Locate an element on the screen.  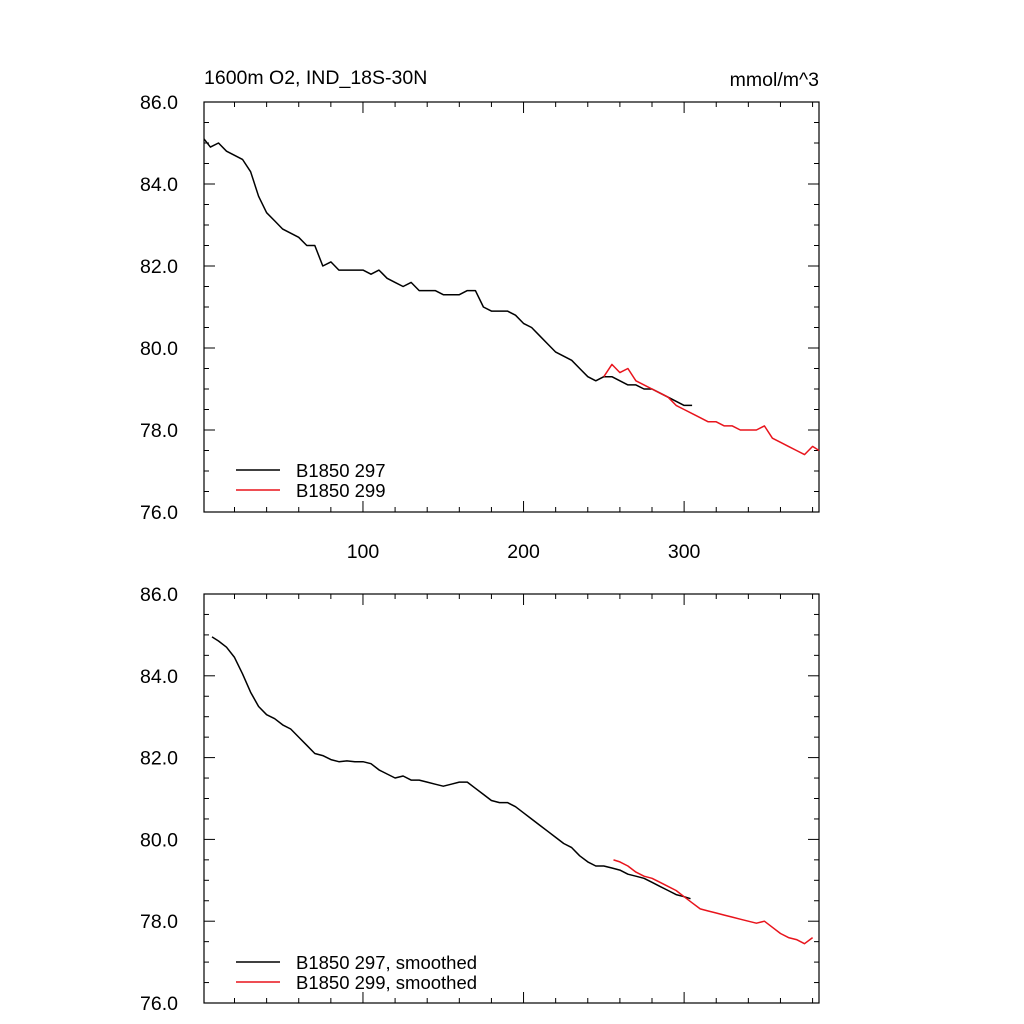
legend-label: B1850 297, smoothed is located at coordinates (386, 962).